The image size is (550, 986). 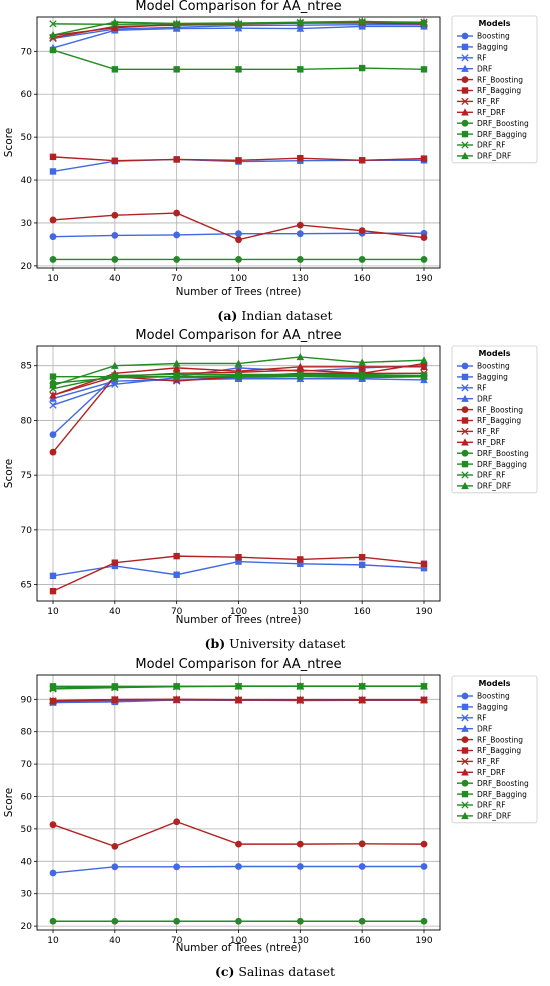 I want to click on x-axis-label: Number of Trees (ntree), so click(x=239, y=292).